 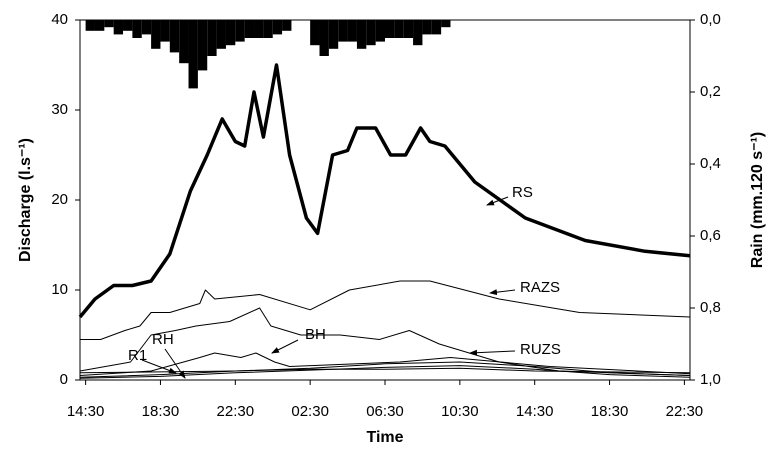 I want to click on series-annotation: RUZS, so click(x=540, y=349).